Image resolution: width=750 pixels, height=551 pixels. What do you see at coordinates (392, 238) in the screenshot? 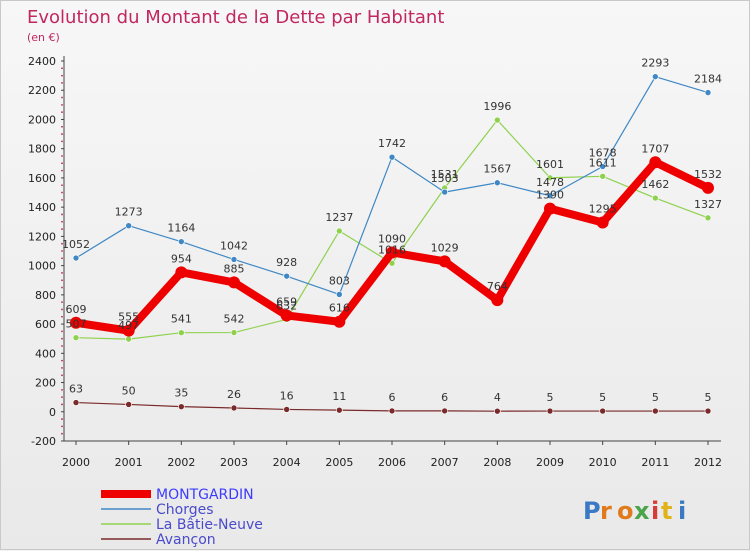
I see `data-label-montgardin: 1090` at bounding box center [392, 238].